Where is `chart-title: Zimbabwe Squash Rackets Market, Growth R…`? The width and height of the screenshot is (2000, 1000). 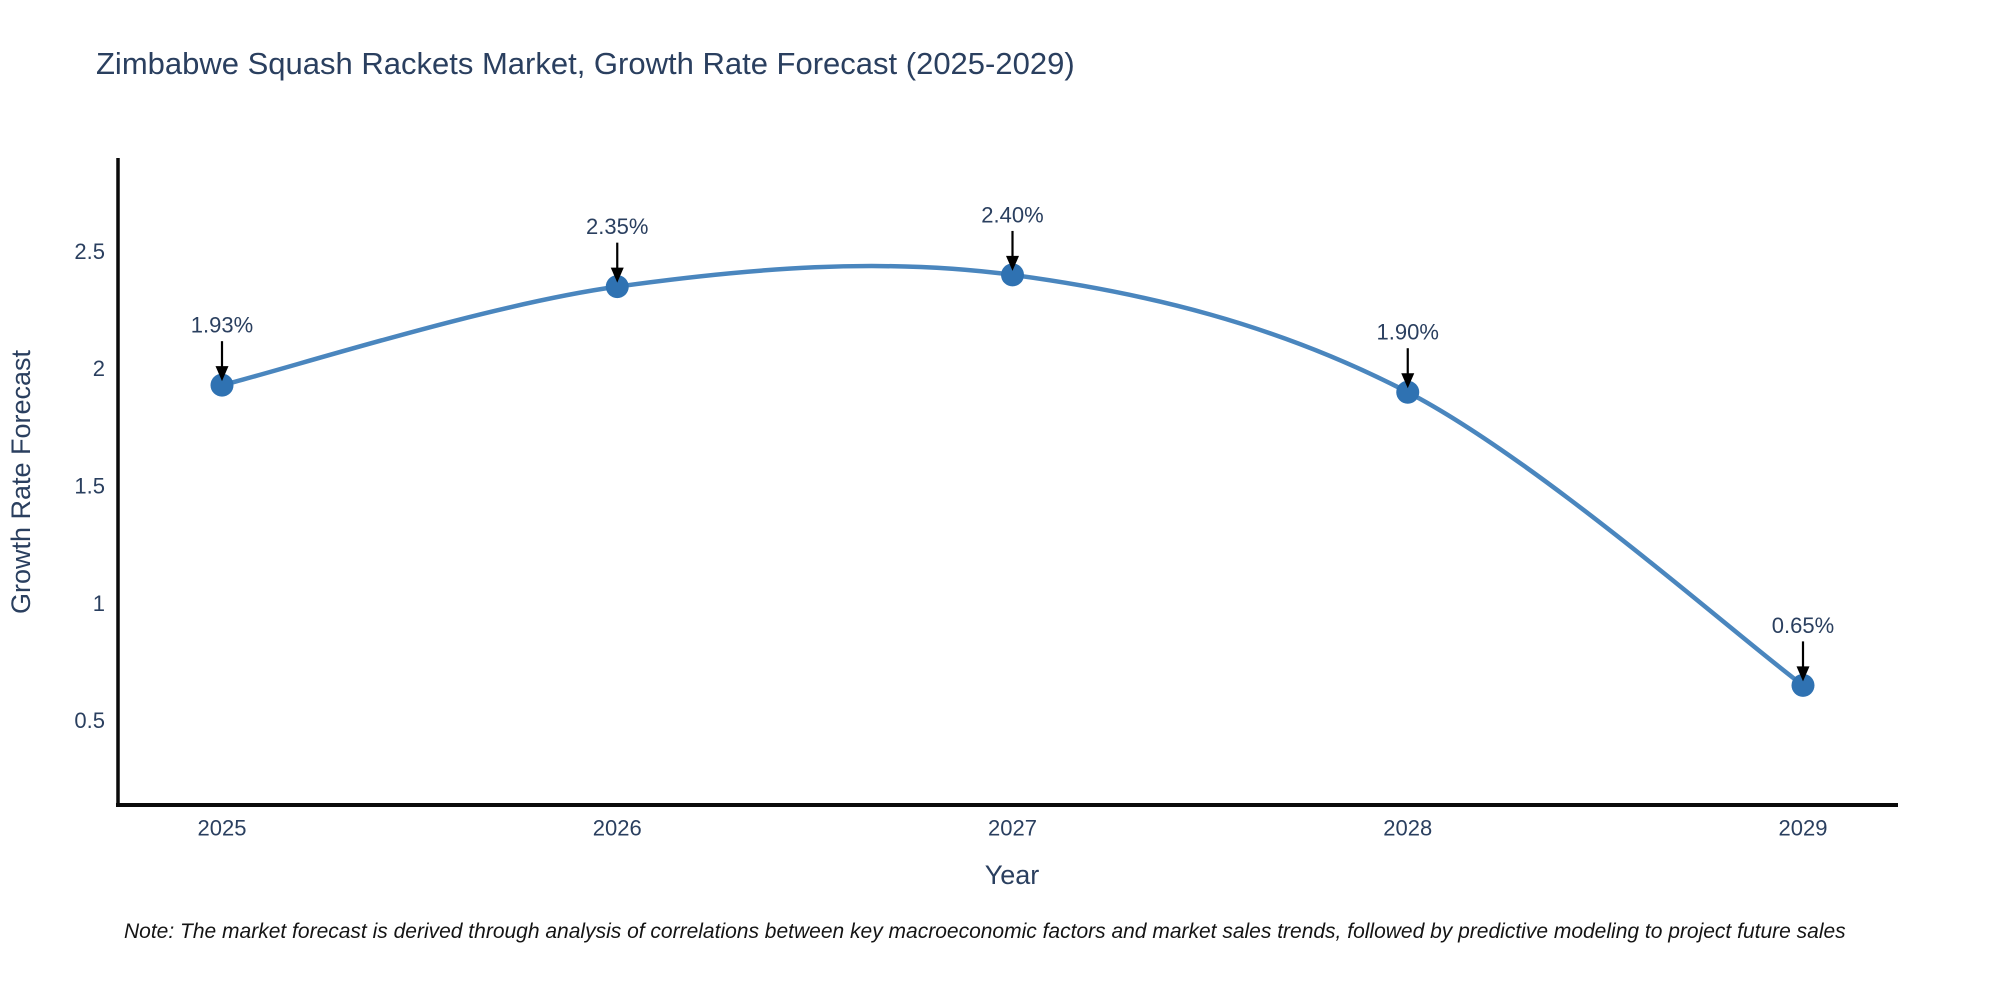
chart-title: Zimbabwe Squash Rackets Market, Growth R… is located at coordinates (585, 63).